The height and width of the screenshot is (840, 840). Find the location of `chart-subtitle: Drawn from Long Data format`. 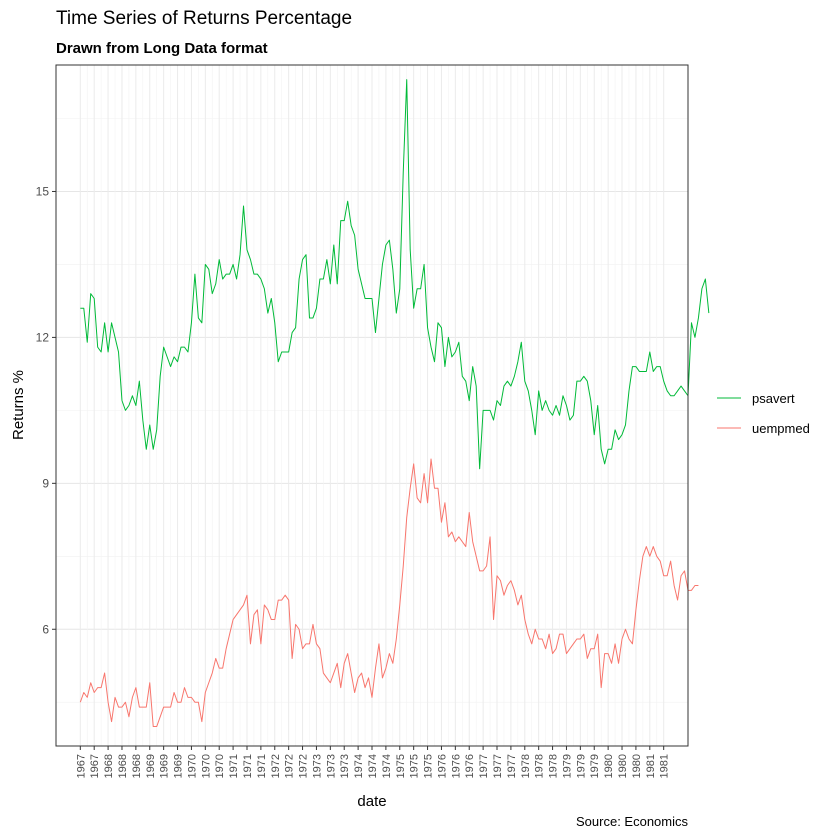

chart-subtitle: Drawn from Long Data format is located at coordinates (162, 48).